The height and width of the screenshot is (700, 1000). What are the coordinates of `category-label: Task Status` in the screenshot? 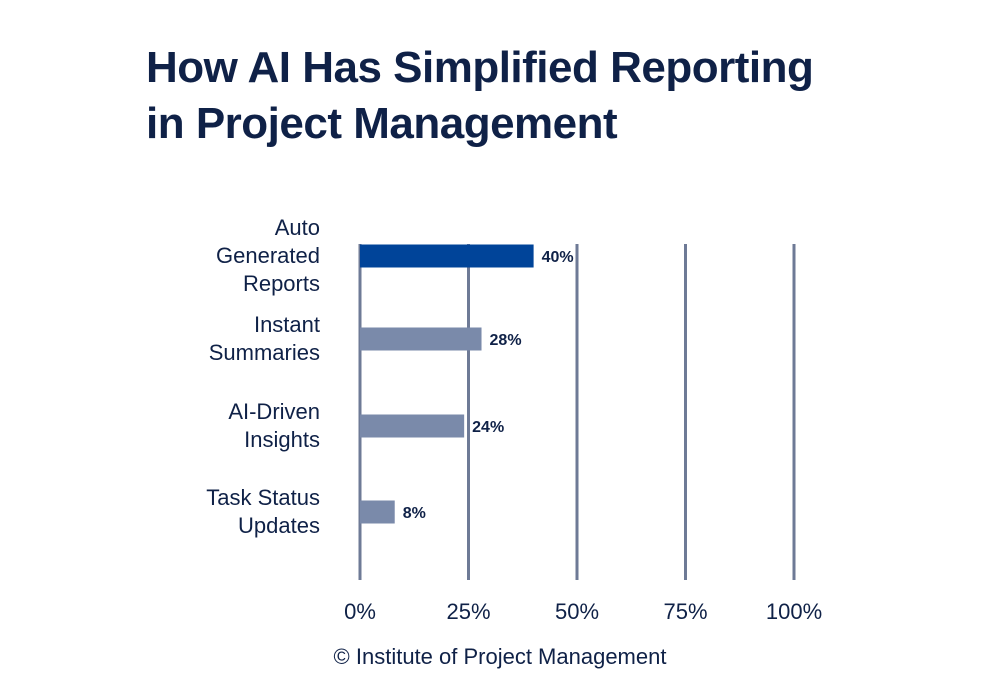 It's located at (263, 497).